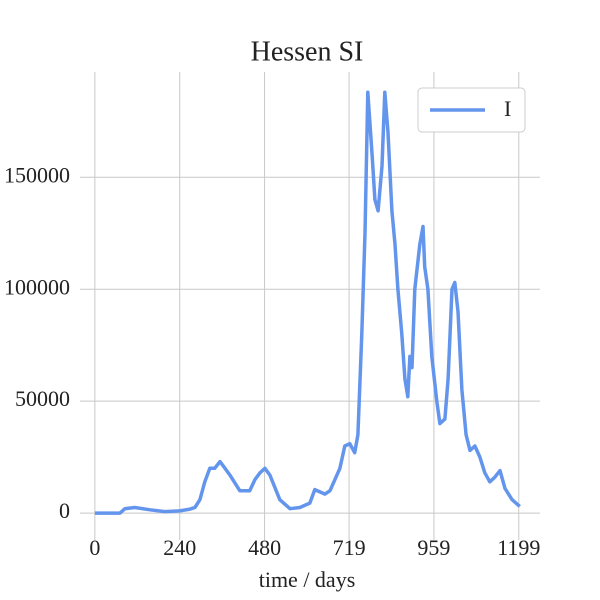 This screenshot has height=600, width=600. I want to click on legend-label: I, so click(507, 108).